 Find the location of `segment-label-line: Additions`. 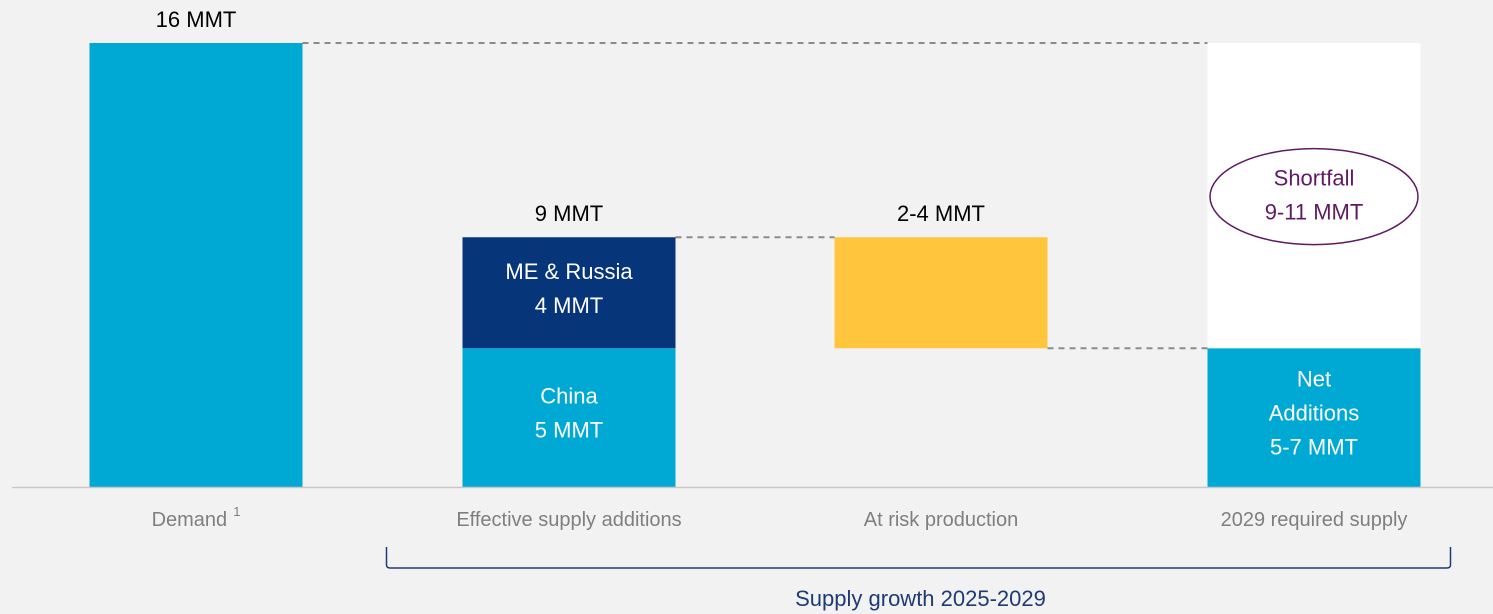

segment-label-line: Additions is located at coordinates (1314, 412).